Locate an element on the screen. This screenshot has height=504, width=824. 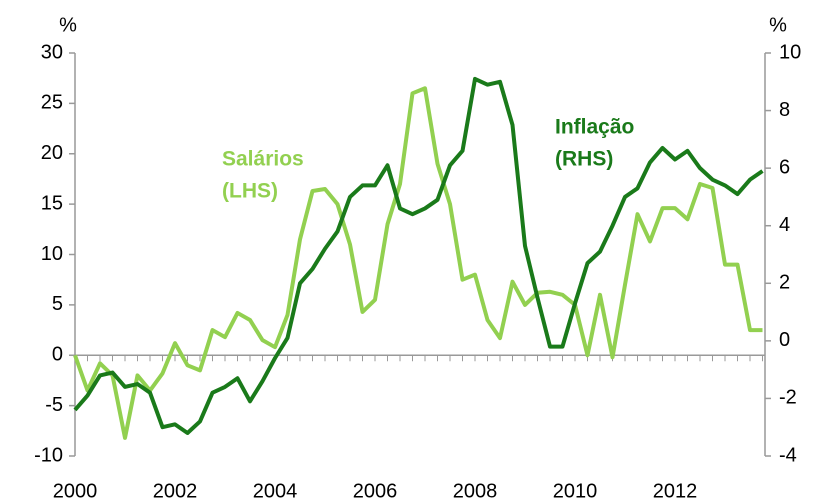
x-tick-label: 2004 is located at coordinates (275, 491).